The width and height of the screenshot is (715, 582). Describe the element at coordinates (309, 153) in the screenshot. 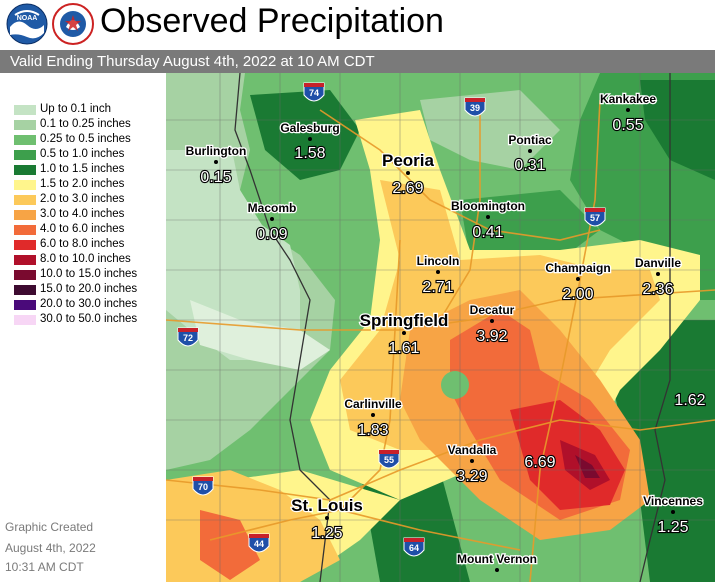

I see `precip-value: 1.58` at that location.